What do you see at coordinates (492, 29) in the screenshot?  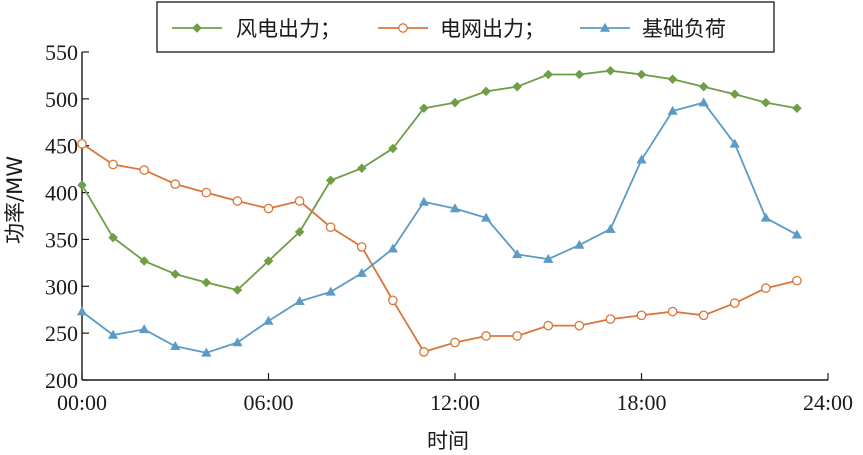 I see `legend-label: 电网出力；` at bounding box center [492, 29].